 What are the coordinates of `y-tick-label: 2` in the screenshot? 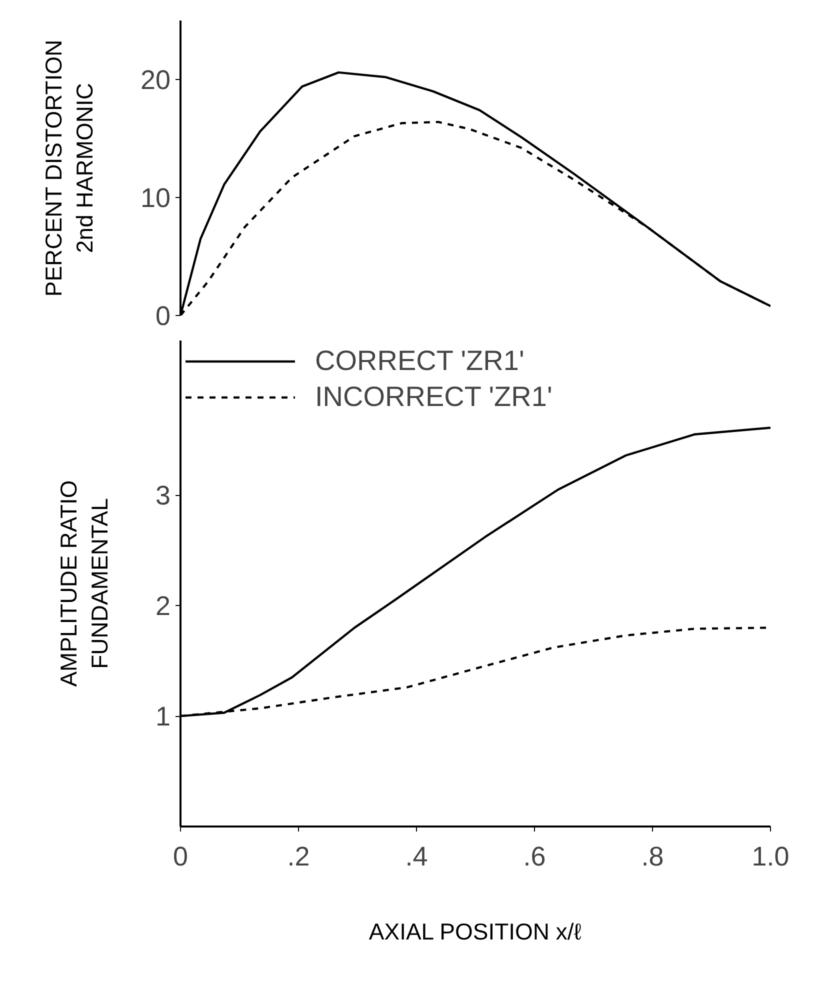 It's located at (163, 606).